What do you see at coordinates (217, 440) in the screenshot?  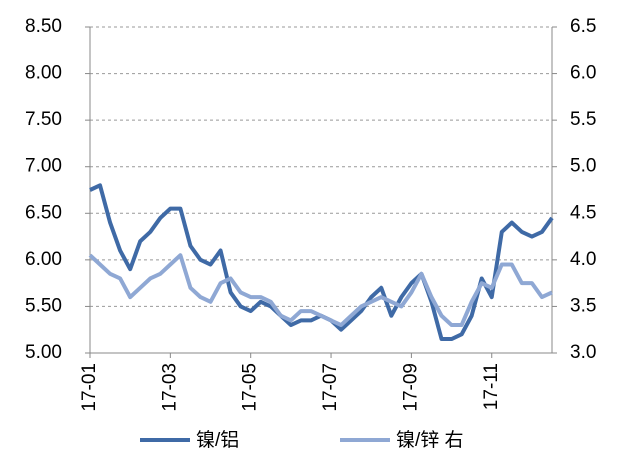 I see `legend-label: 镍/铝` at bounding box center [217, 440].